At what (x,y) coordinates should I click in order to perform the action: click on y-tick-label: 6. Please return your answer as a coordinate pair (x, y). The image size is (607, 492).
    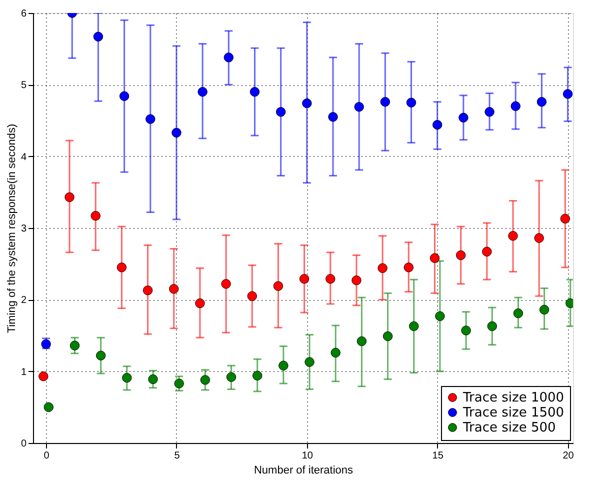
    Looking at the image, I should click on (23, 14).